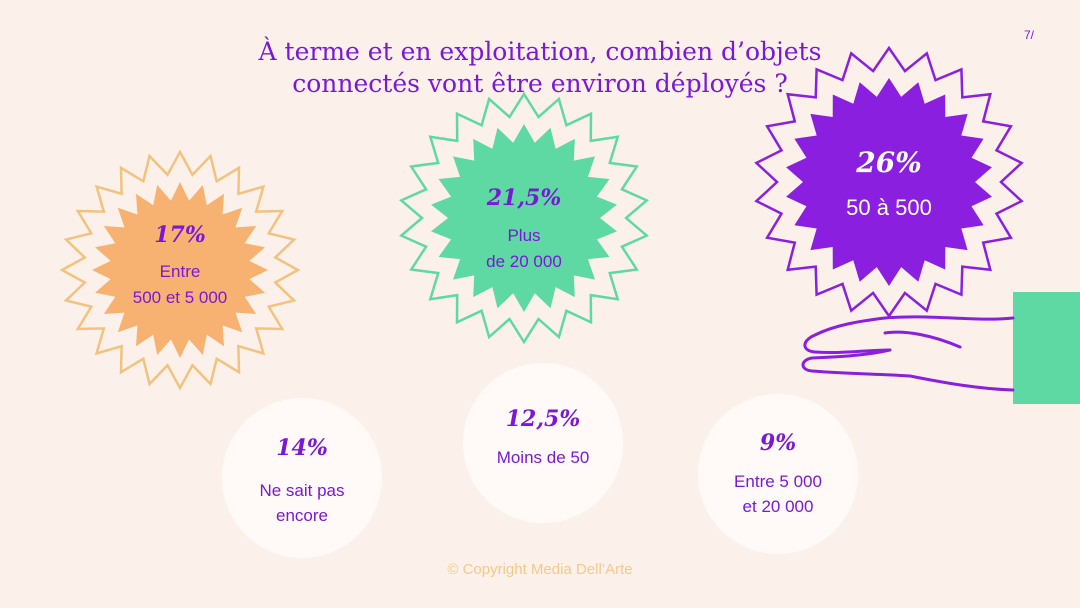 This screenshot has width=1080, height=608. What do you see at coordinates (543, 457) in the screenshot?
I see `category-label: Moins de 50` at bounding box center [543, 457].